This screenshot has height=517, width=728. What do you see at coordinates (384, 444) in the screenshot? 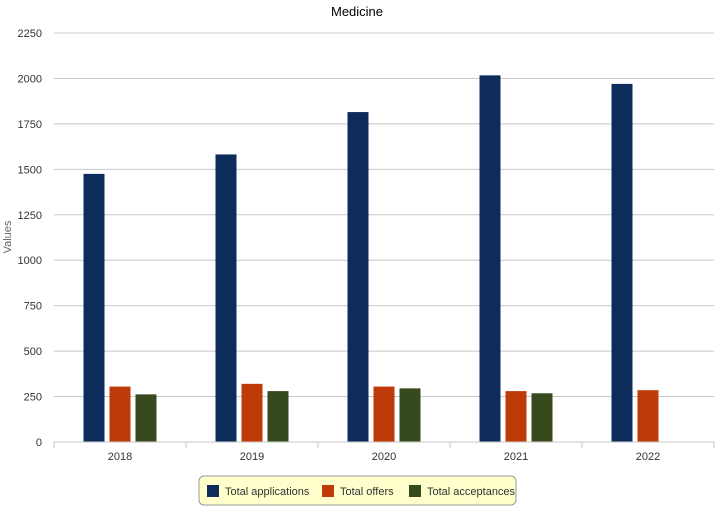
I see `x-axis` at bounding box center [384, 444].